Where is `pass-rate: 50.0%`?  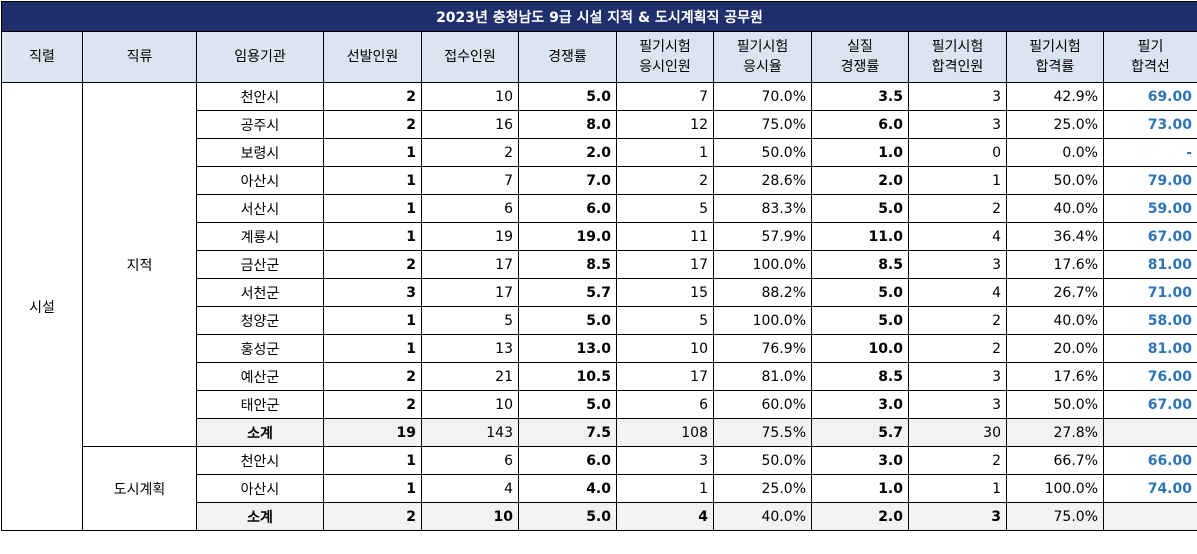 pass-rate: 50.0% is located at coordinates (1055, 181).